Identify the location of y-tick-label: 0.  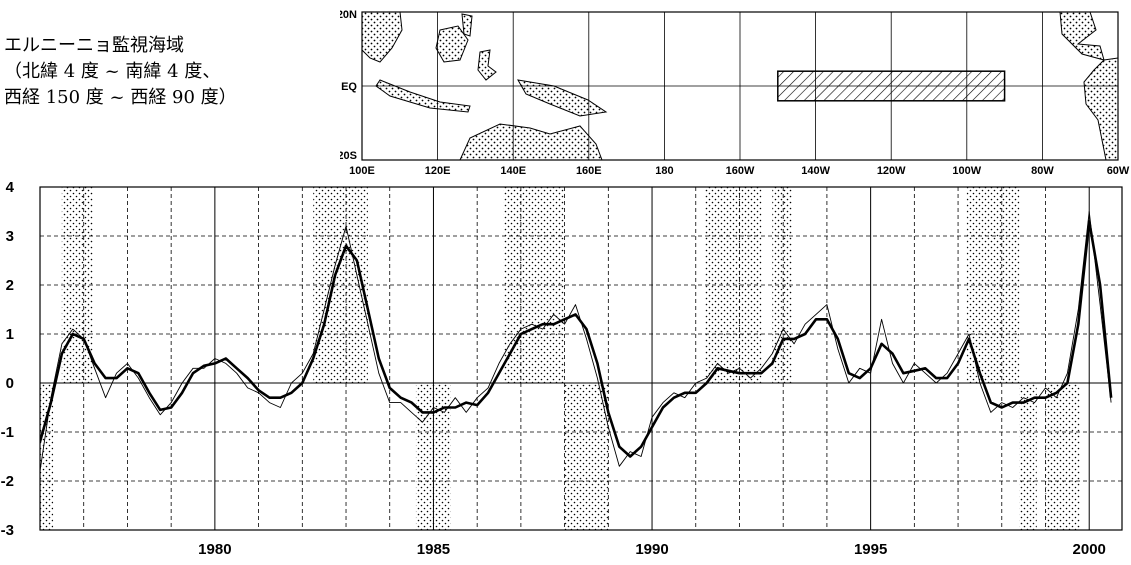
(10, 383).